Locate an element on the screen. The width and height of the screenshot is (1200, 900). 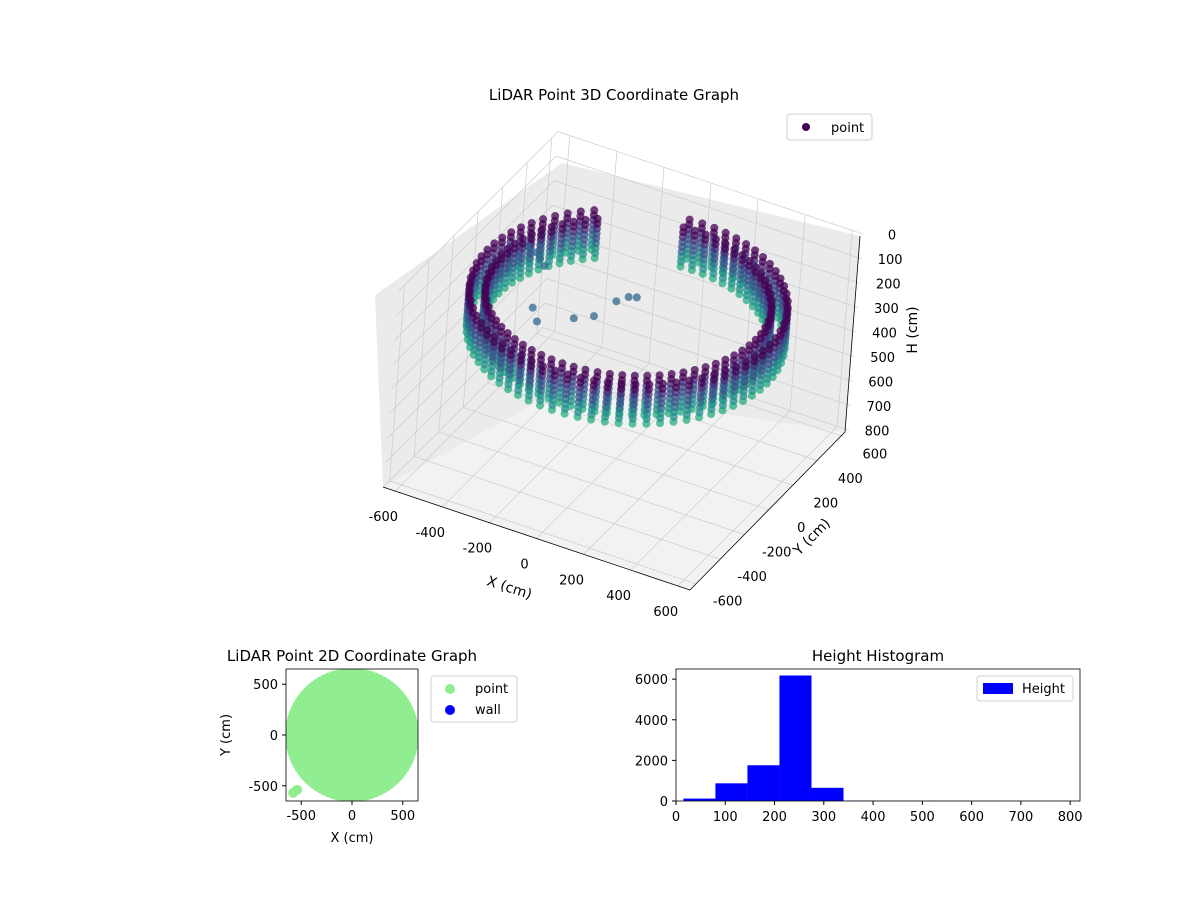
legend-3d-frame is located at coordinates (829, 127).